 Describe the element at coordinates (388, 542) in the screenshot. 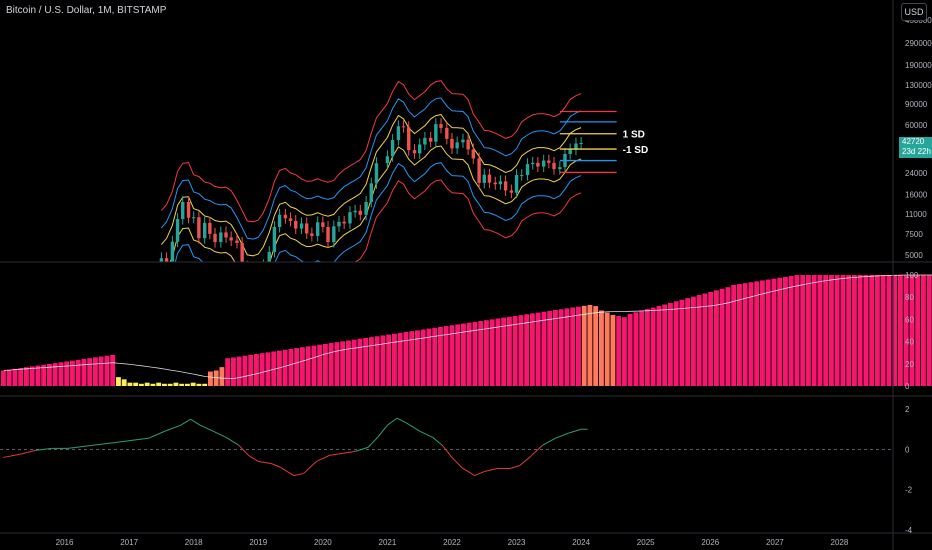

I see `time-tick-label: 2021` at that location.